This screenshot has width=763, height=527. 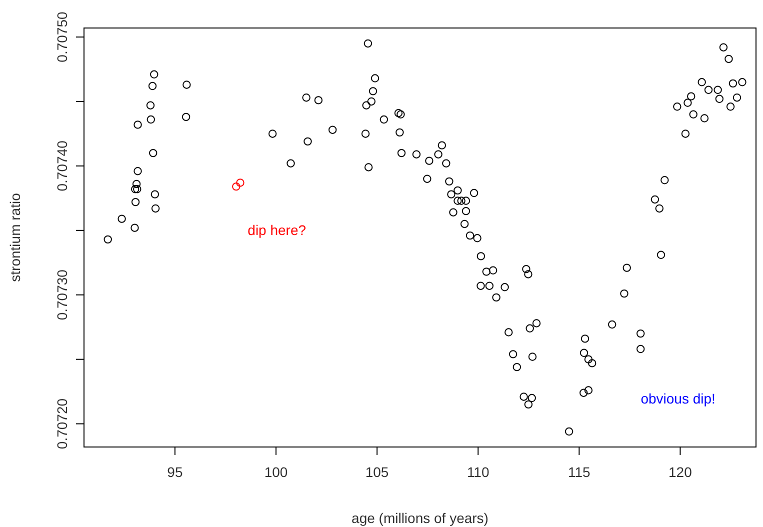 What do you see at coordinates (15, 237) in the screenshot?
I see `y-axis-title: strontium ratio` at bounding box center [15, 237].